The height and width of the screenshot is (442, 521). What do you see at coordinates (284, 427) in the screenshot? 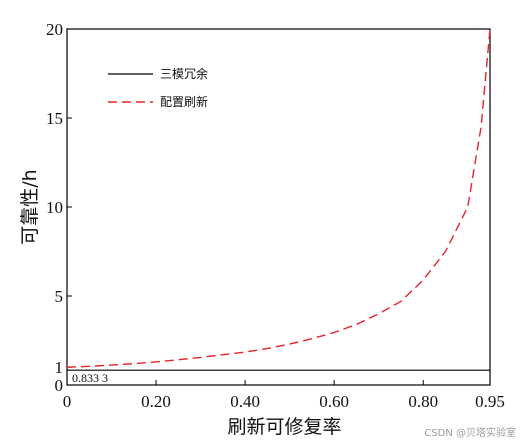
I see `x-axis-title: 刷新可修复率` at bounding box center [284, 427].